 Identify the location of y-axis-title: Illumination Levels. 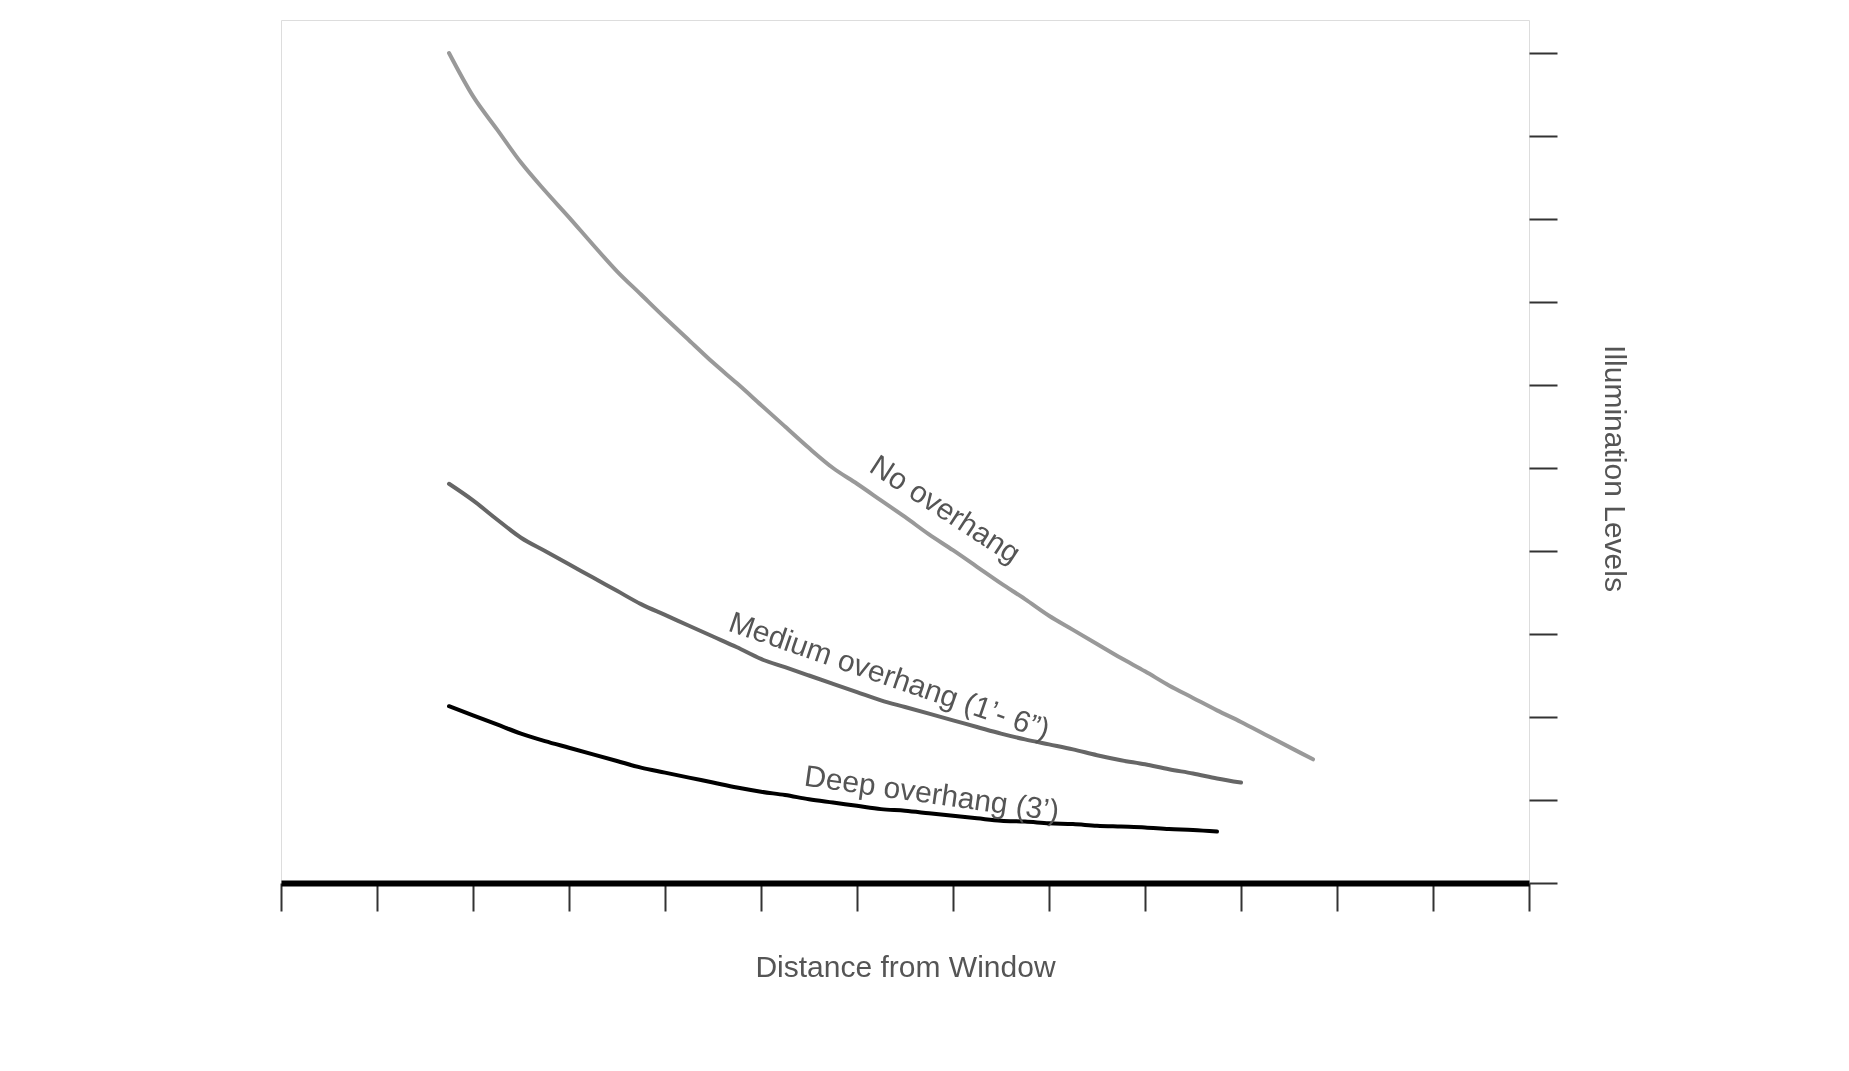
(1615, 468).